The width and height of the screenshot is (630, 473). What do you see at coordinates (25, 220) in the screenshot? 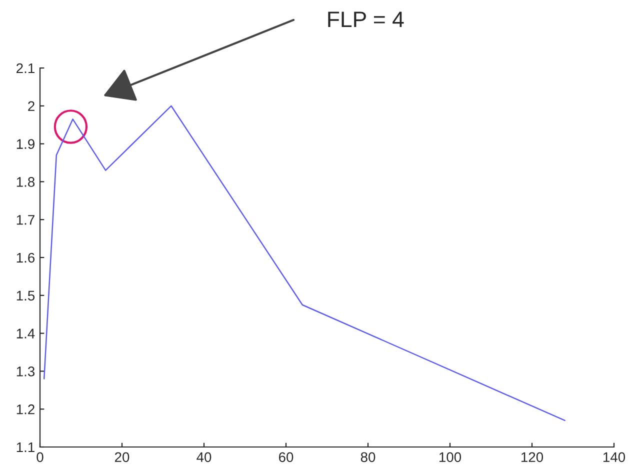
I see `y-tick-label: 1.7` at bounding box center [25, 220].